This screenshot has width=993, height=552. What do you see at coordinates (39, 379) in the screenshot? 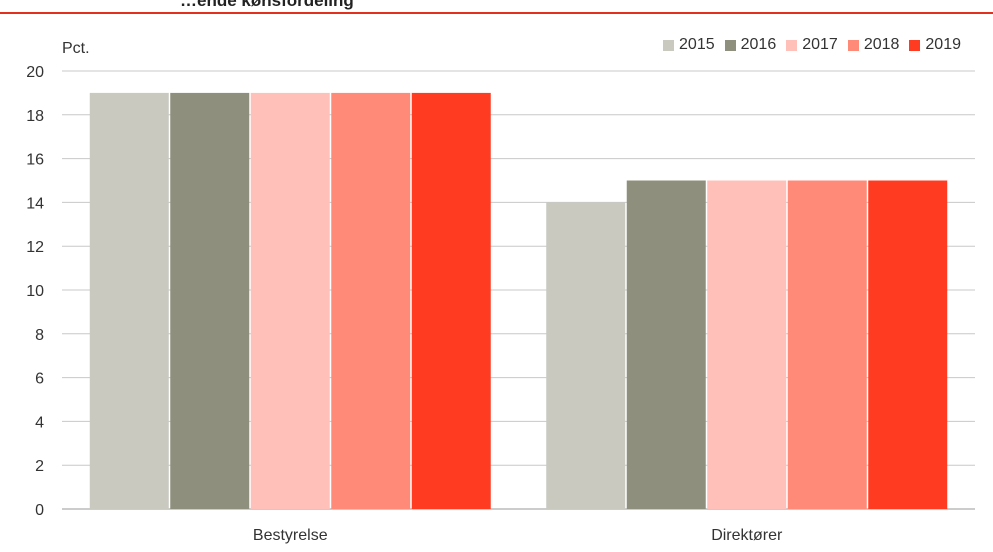
I see `y-tick-label: 6` at bounding box center [39, 379].